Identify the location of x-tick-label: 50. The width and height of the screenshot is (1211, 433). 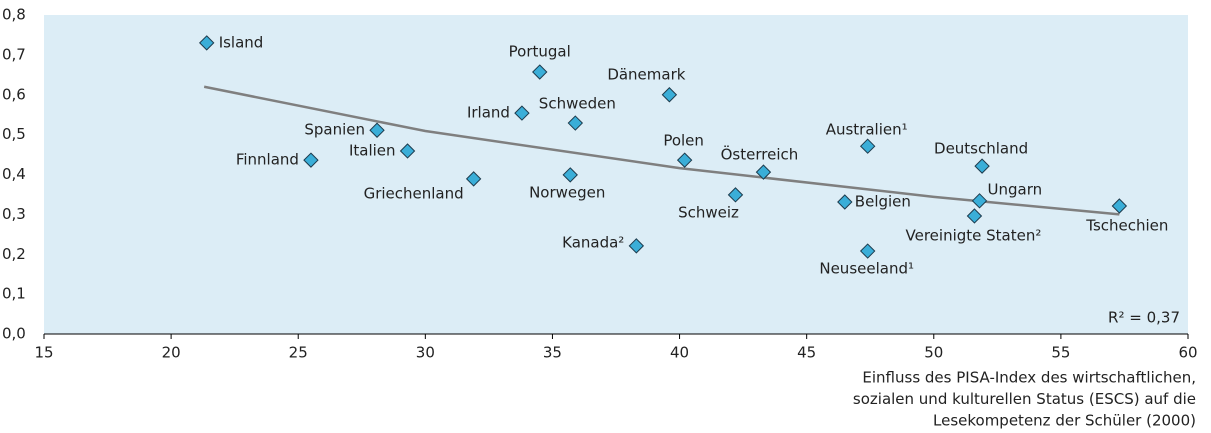
(933, 353).